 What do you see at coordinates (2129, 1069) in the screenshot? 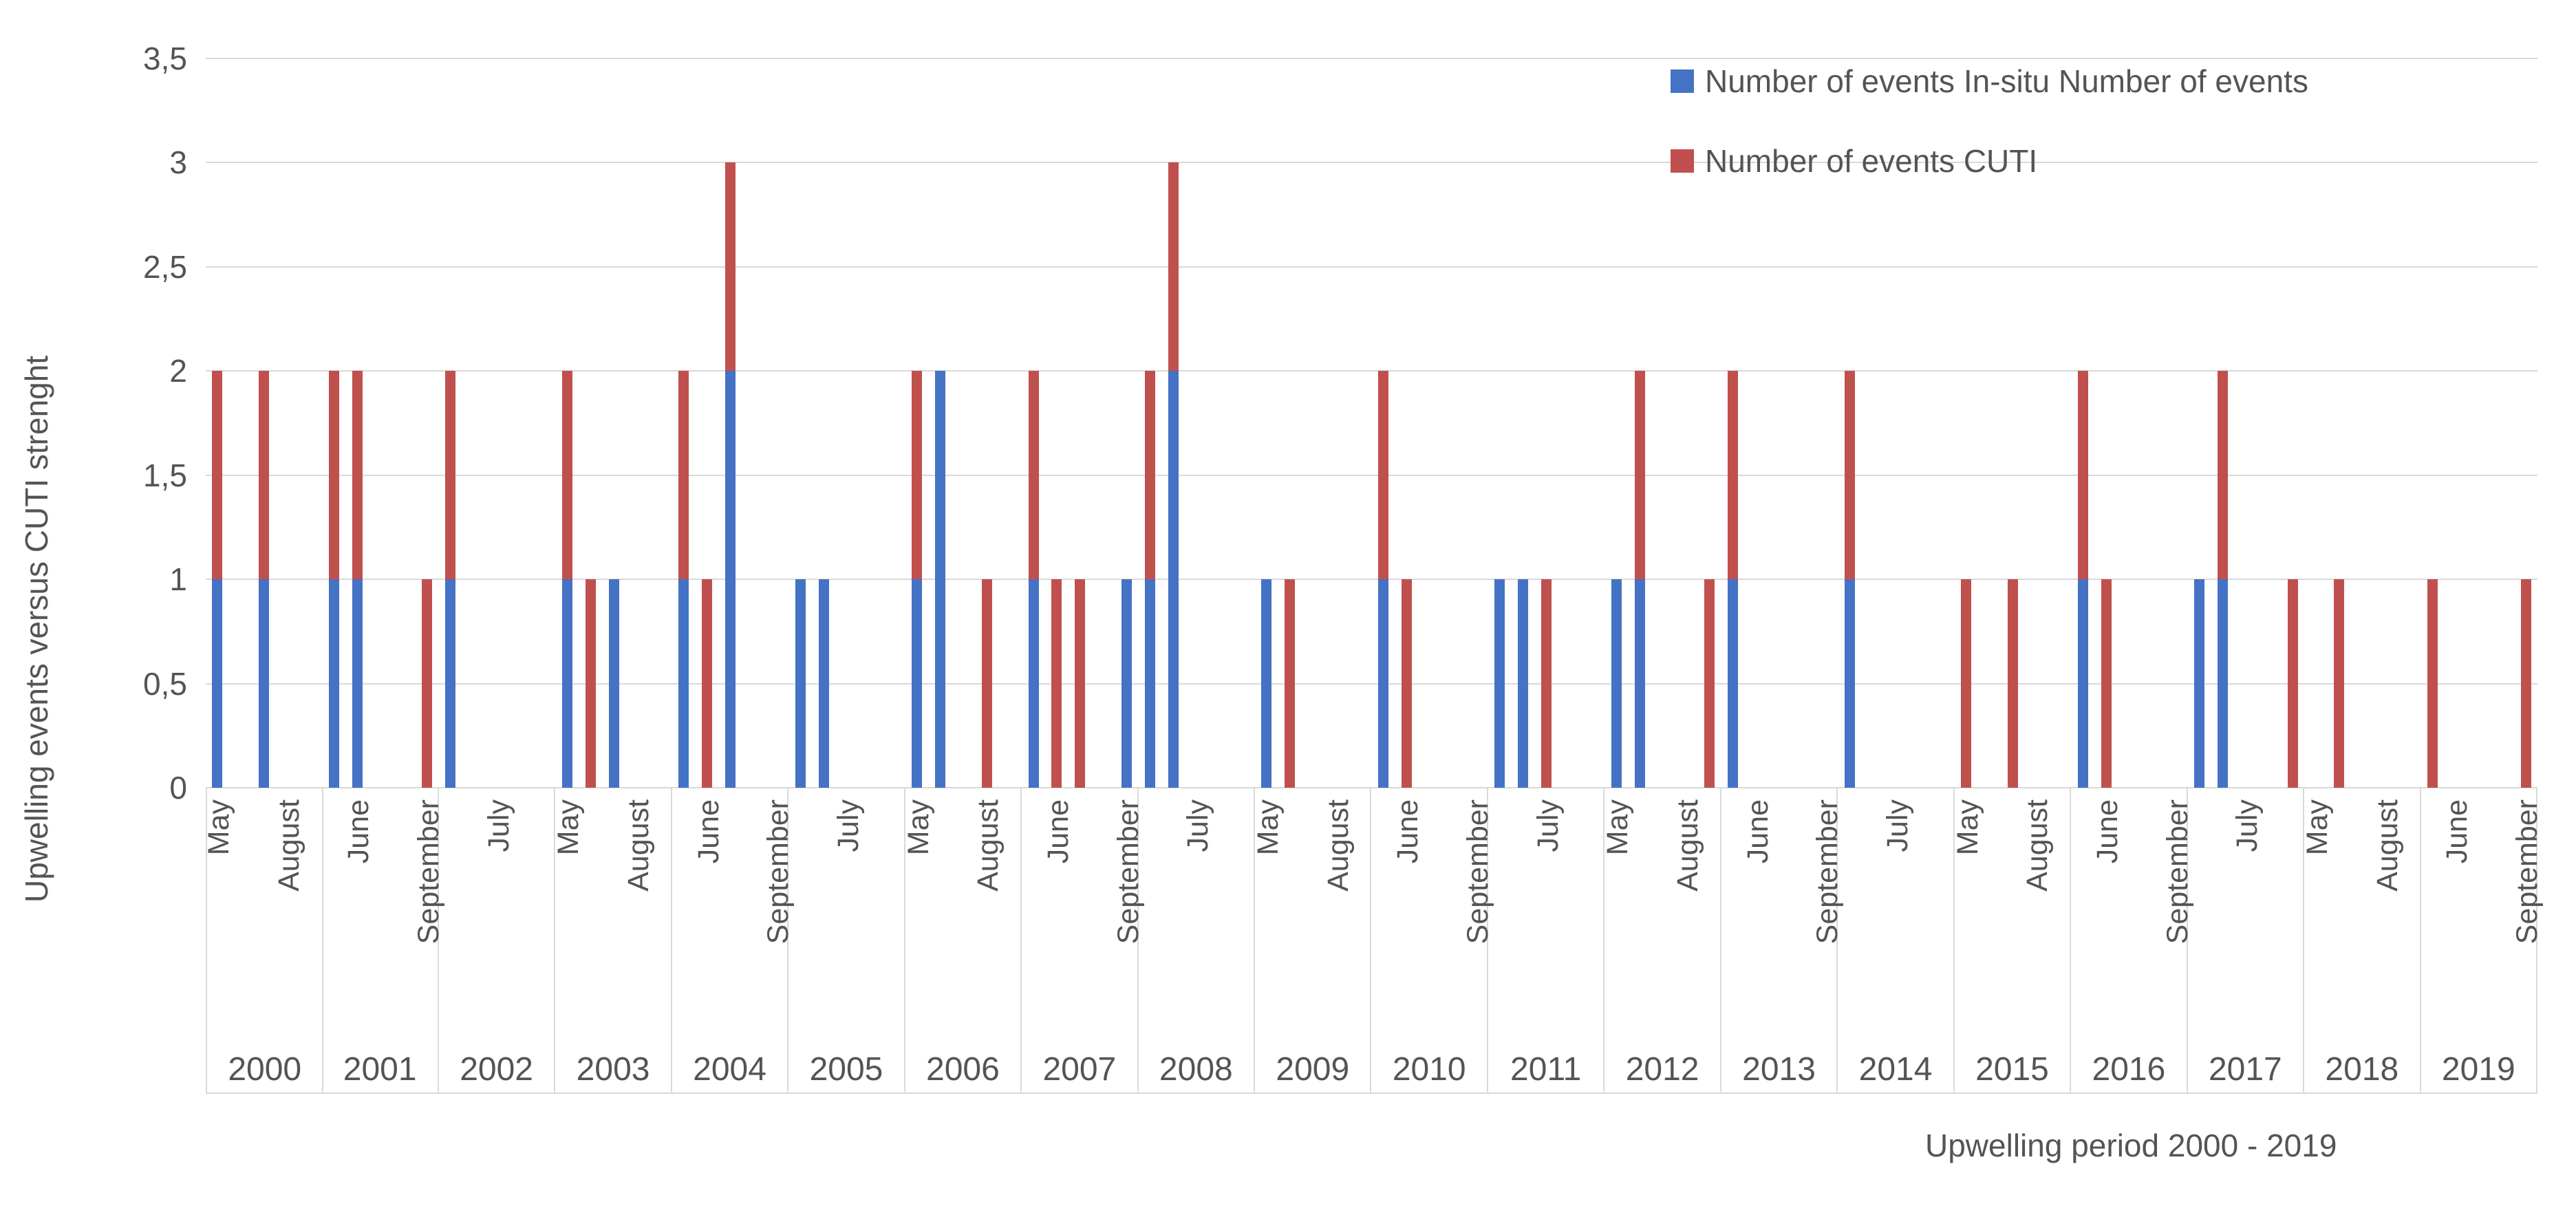
I see `year-label-2016: 2016` at bounding box center [2129, 1069].